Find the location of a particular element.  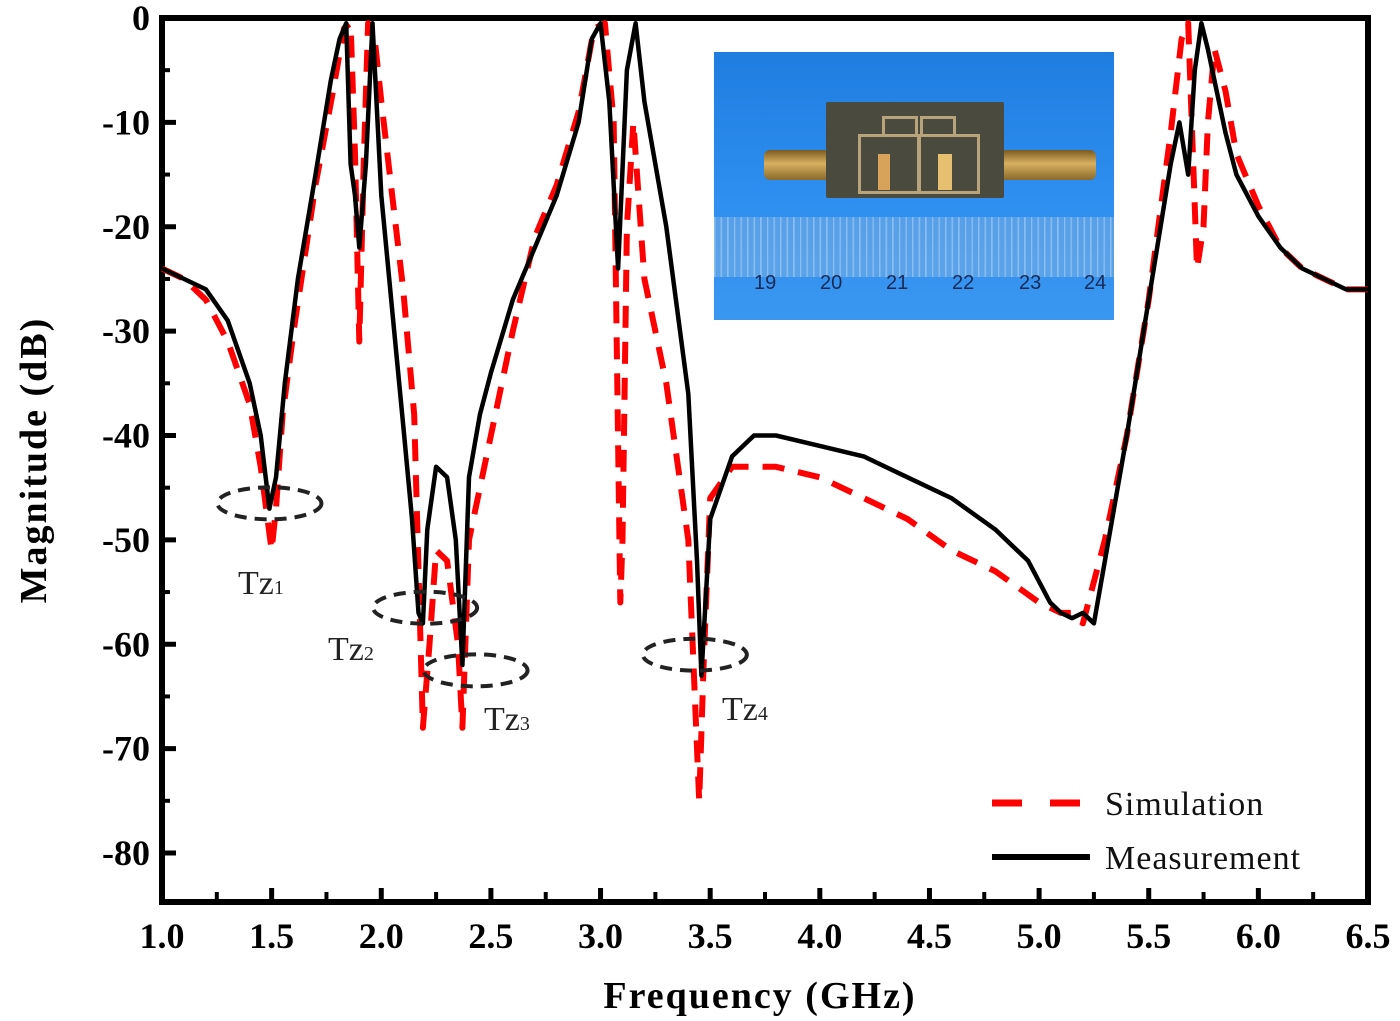

y-tick-label: 0 is located at coordinates (141, 19).